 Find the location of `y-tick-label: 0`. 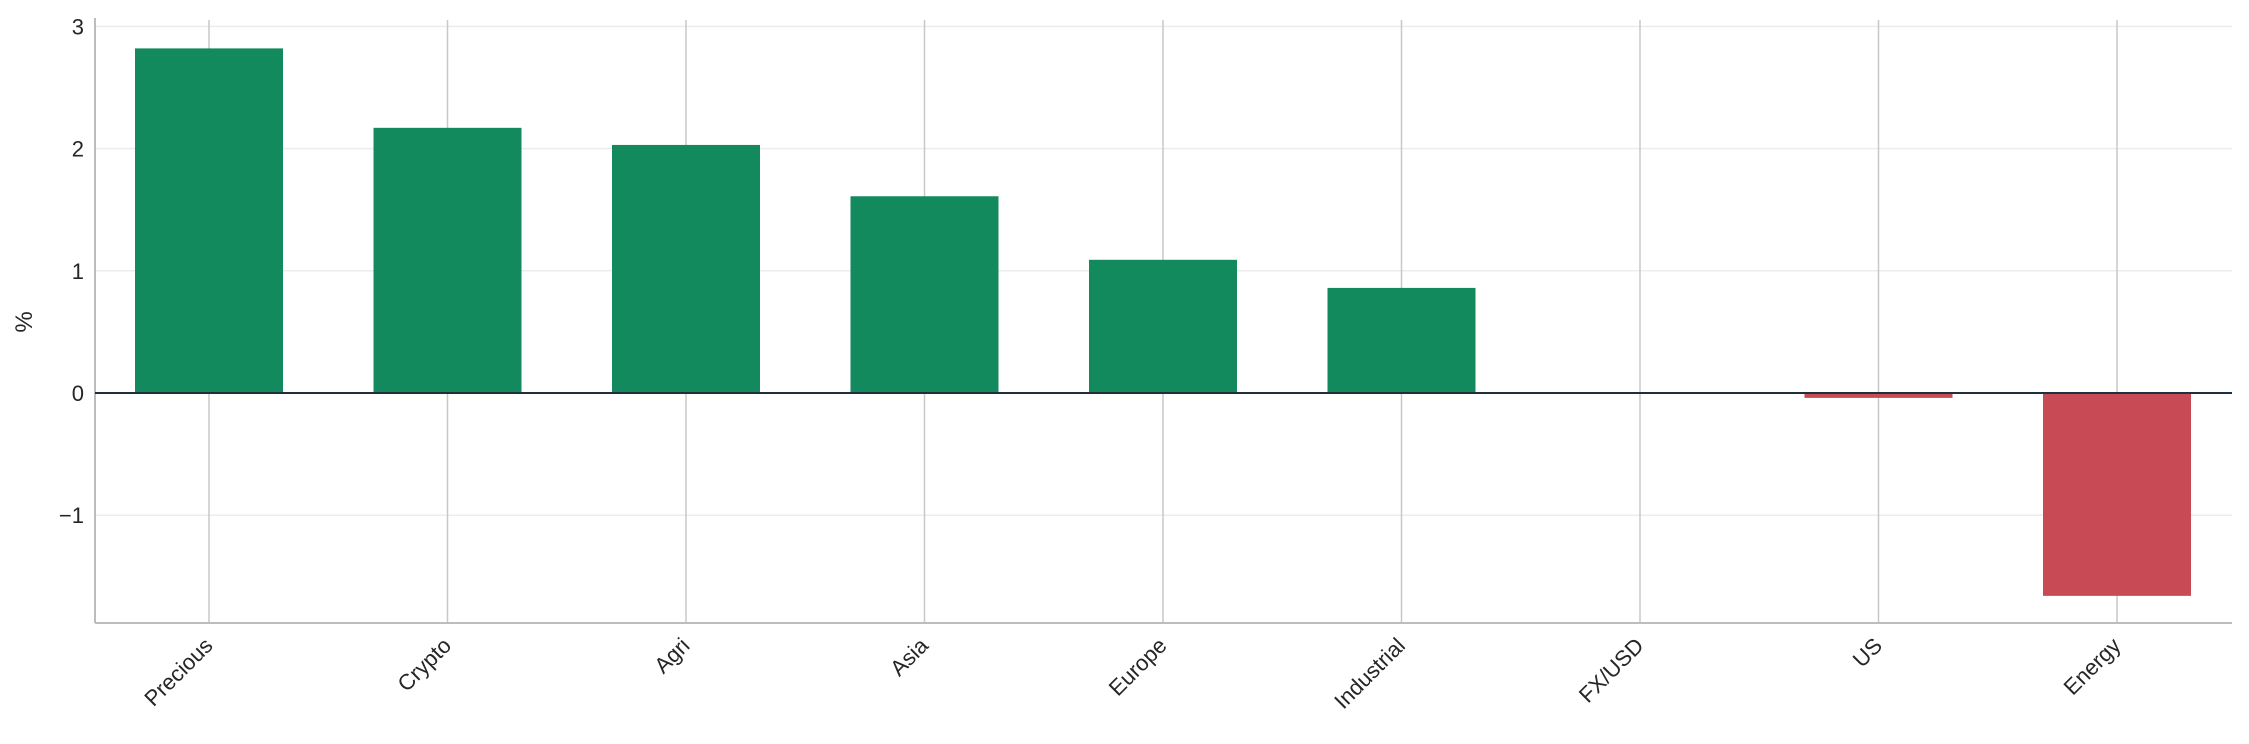

y-tick-label: 0 is located at coordinates (78, 393).